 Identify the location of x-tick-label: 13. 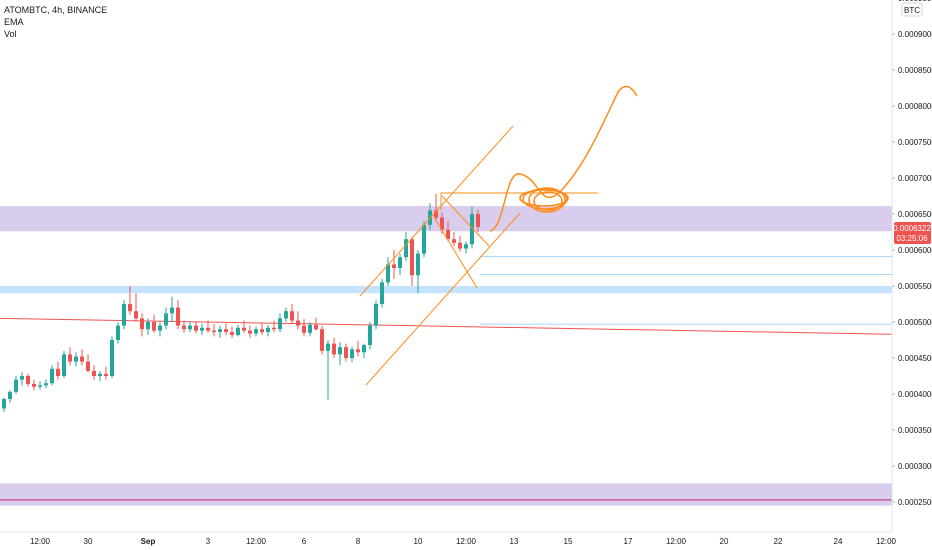
(514, 541).